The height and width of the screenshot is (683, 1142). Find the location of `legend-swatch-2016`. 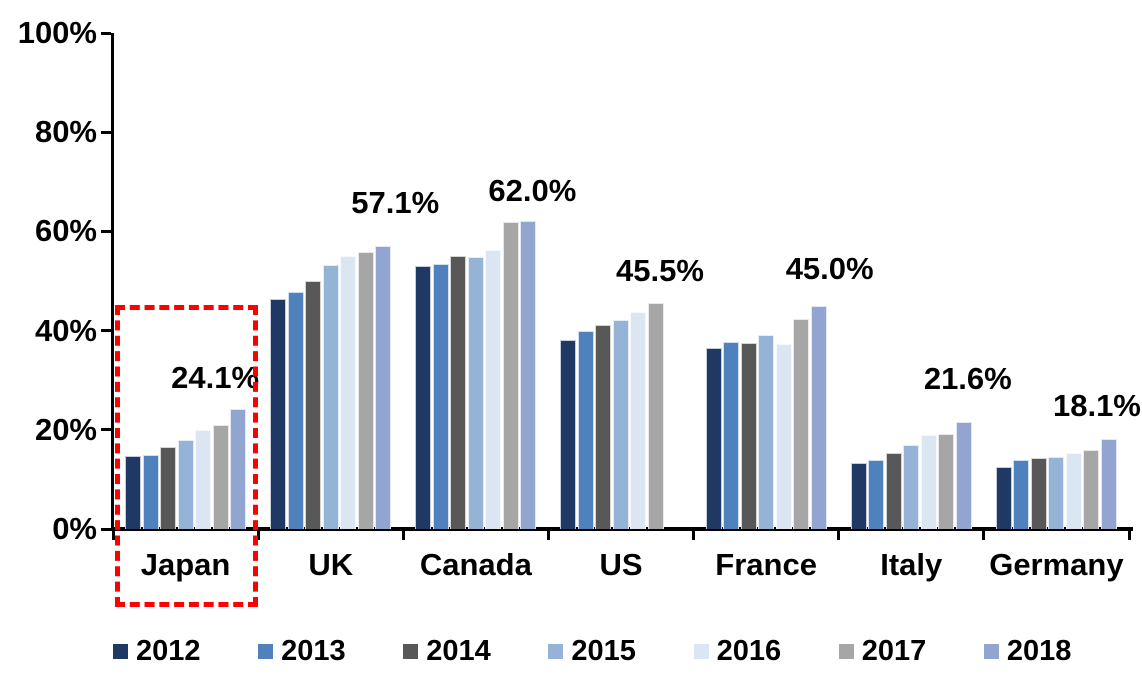

legend-swatch-2016 is located at coordinates (701, 651).